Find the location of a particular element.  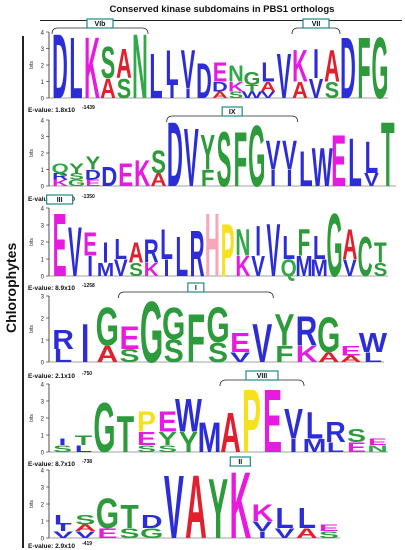

evalue: E-value: 2.1x10 is located at coordinates (51, 376).